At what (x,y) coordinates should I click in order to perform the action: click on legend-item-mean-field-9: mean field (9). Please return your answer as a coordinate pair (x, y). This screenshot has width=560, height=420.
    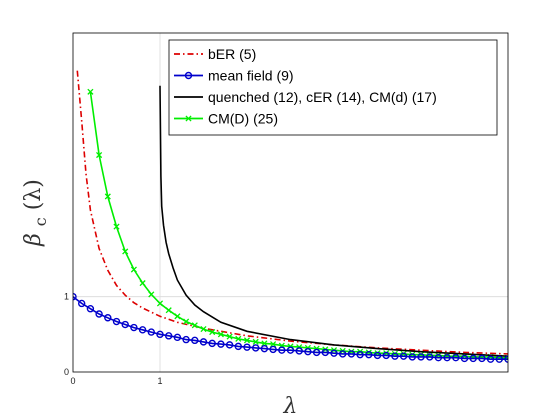
    Looking at the image, I should click on (234, 76).